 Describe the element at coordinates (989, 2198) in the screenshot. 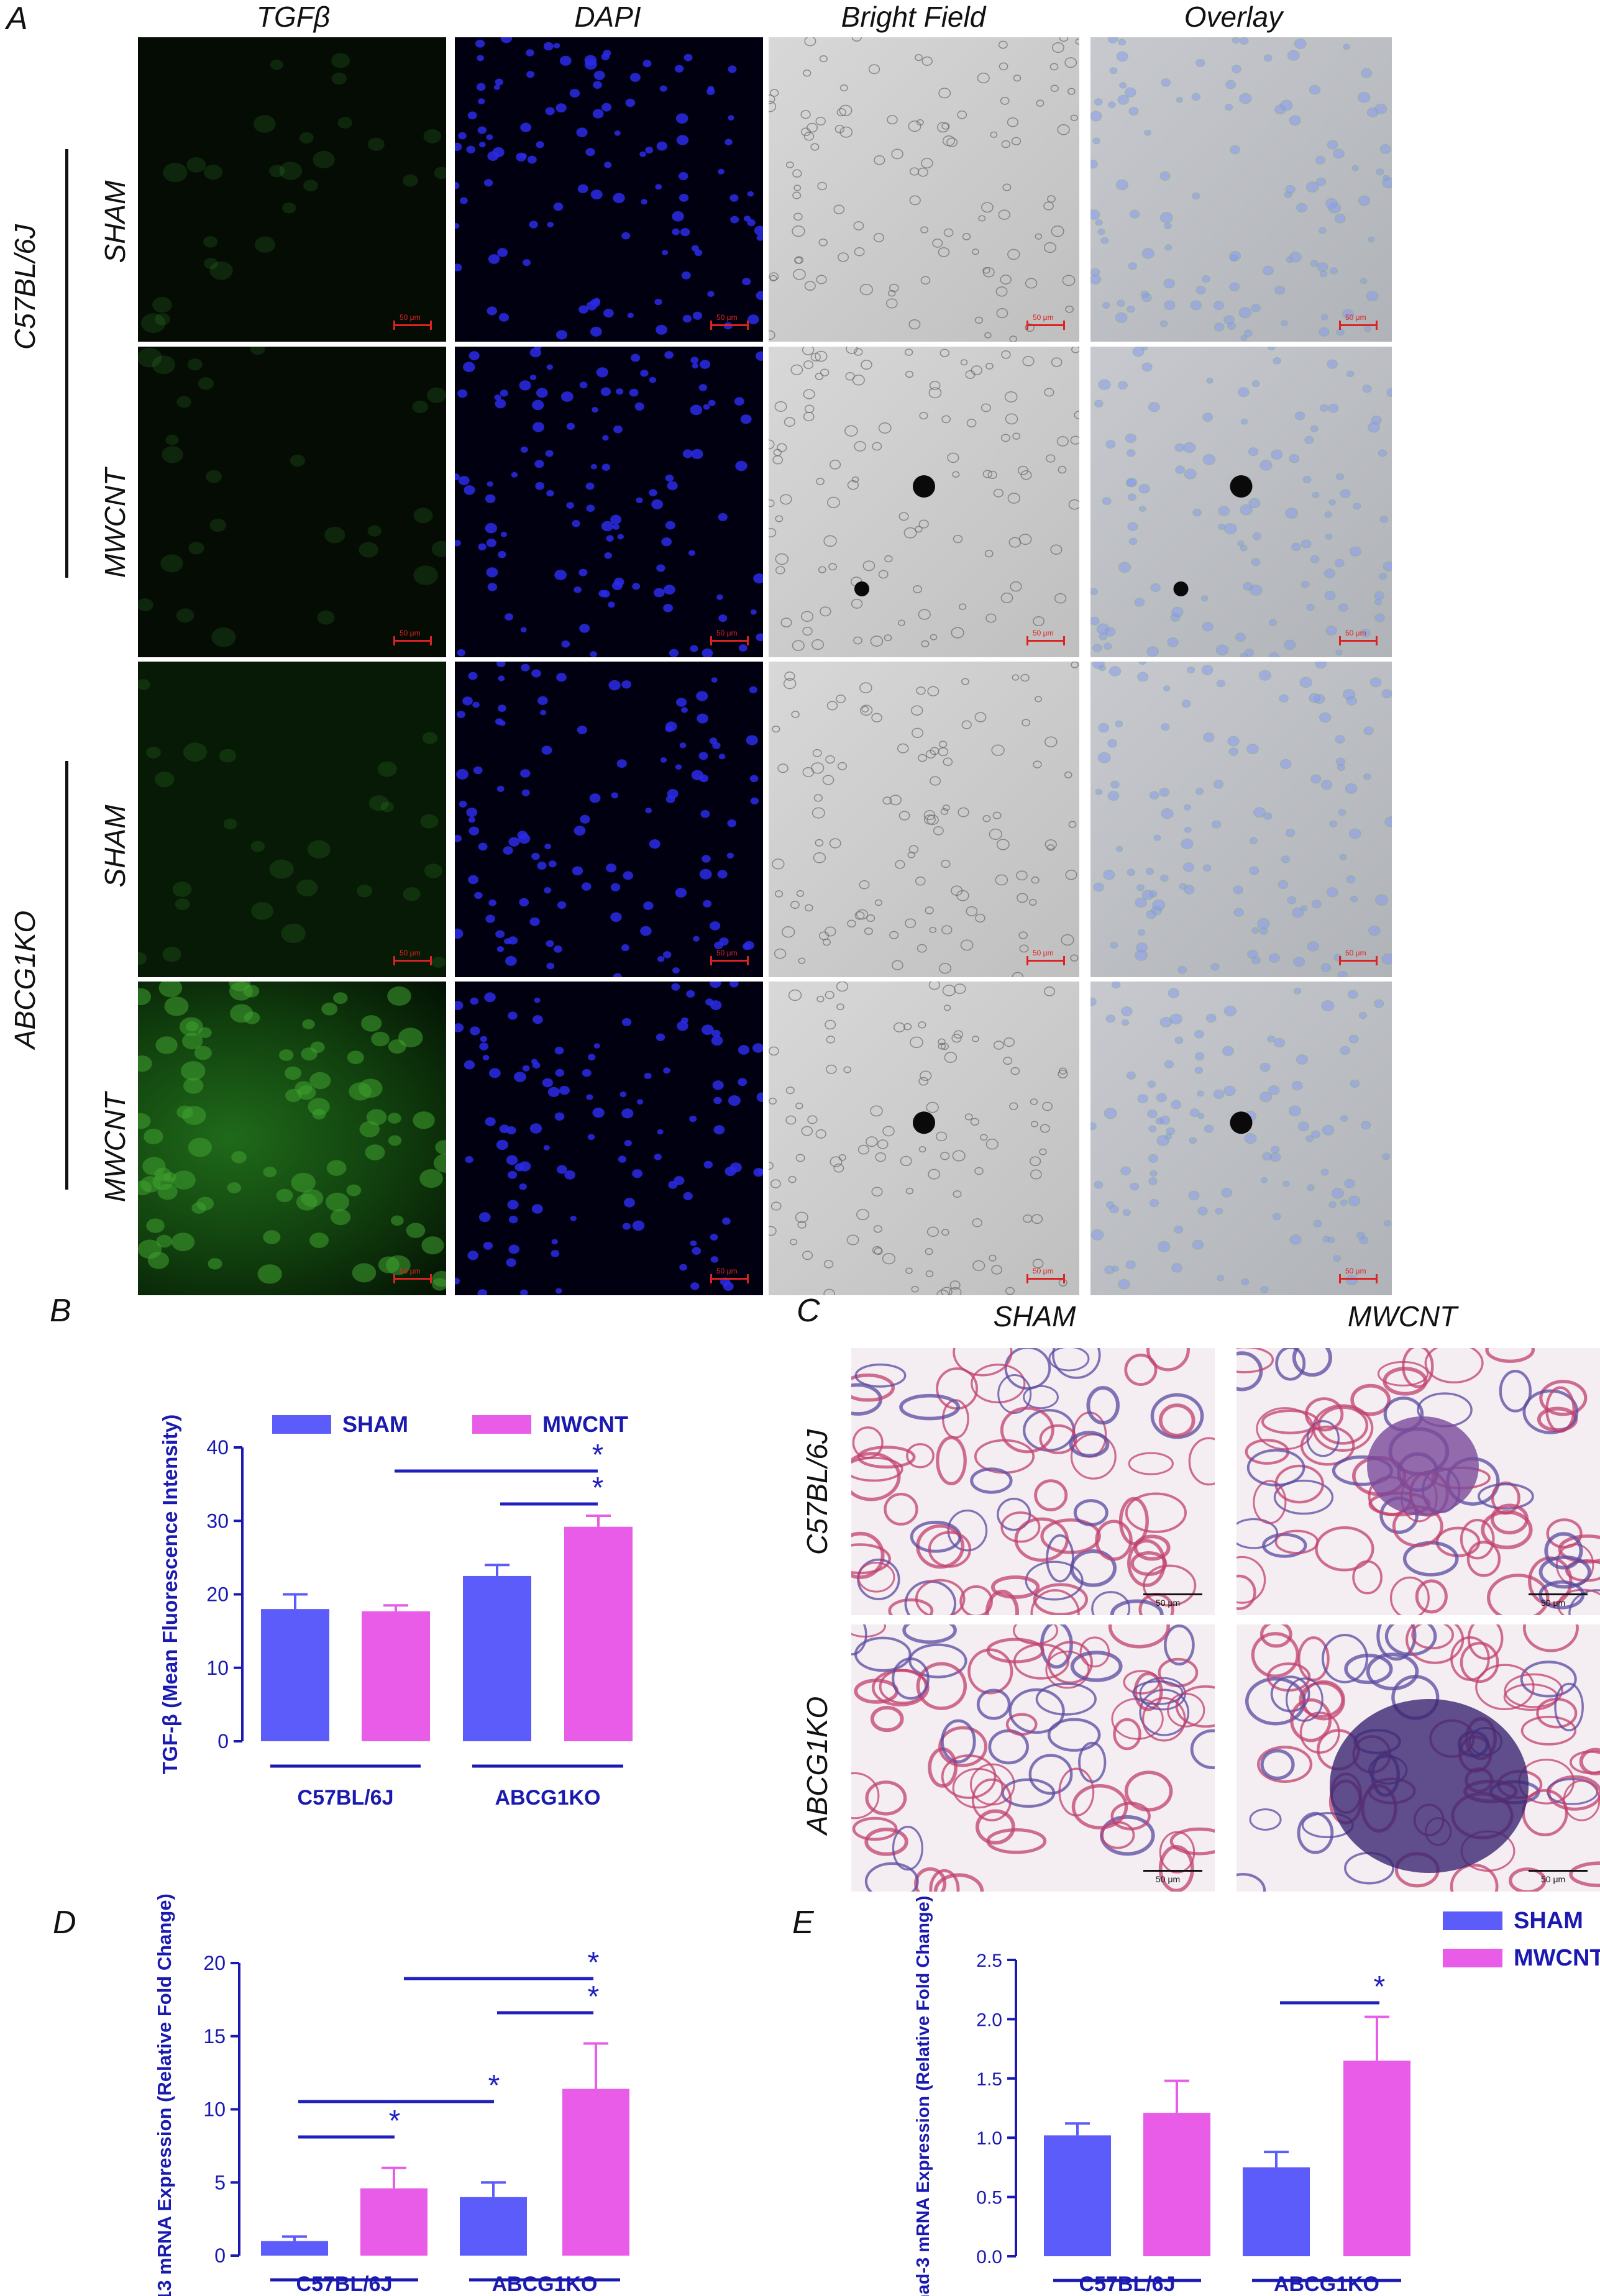

I see `y-tick-label: 0.5` at that location.